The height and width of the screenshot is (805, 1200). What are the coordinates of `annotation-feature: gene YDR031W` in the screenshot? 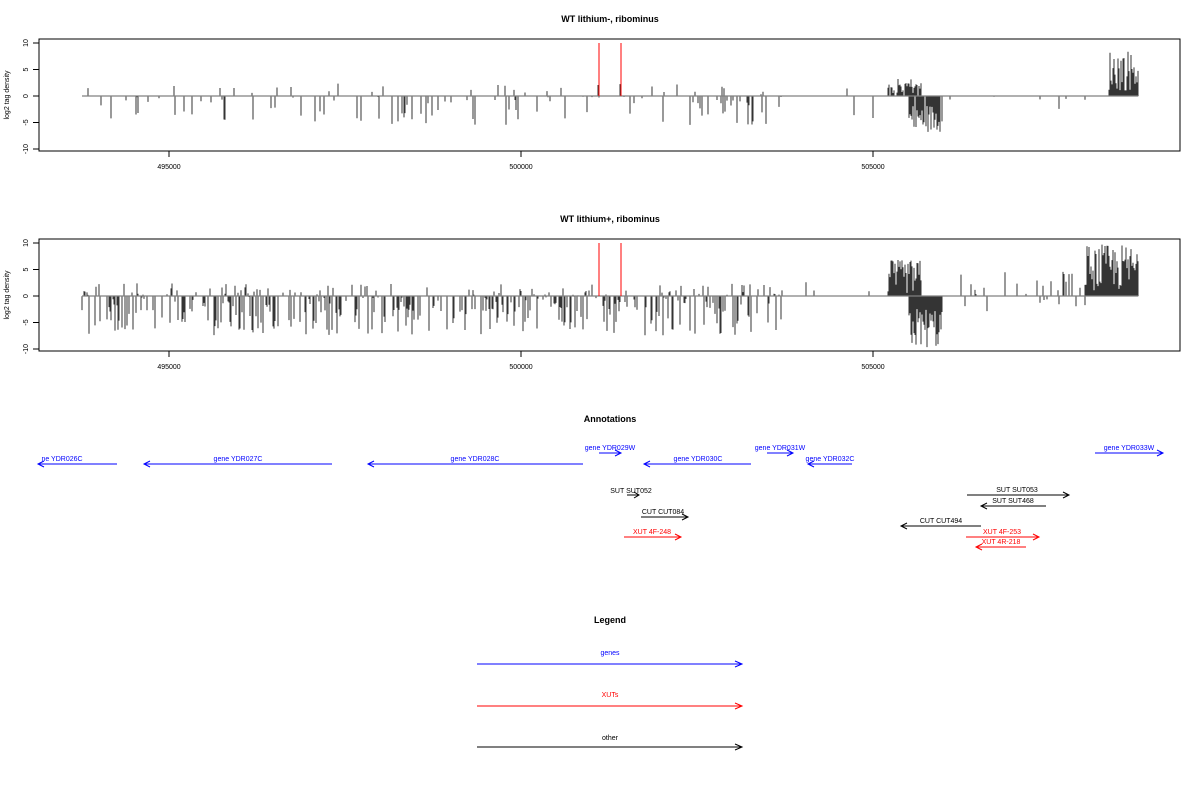 It's located at (780, 451).